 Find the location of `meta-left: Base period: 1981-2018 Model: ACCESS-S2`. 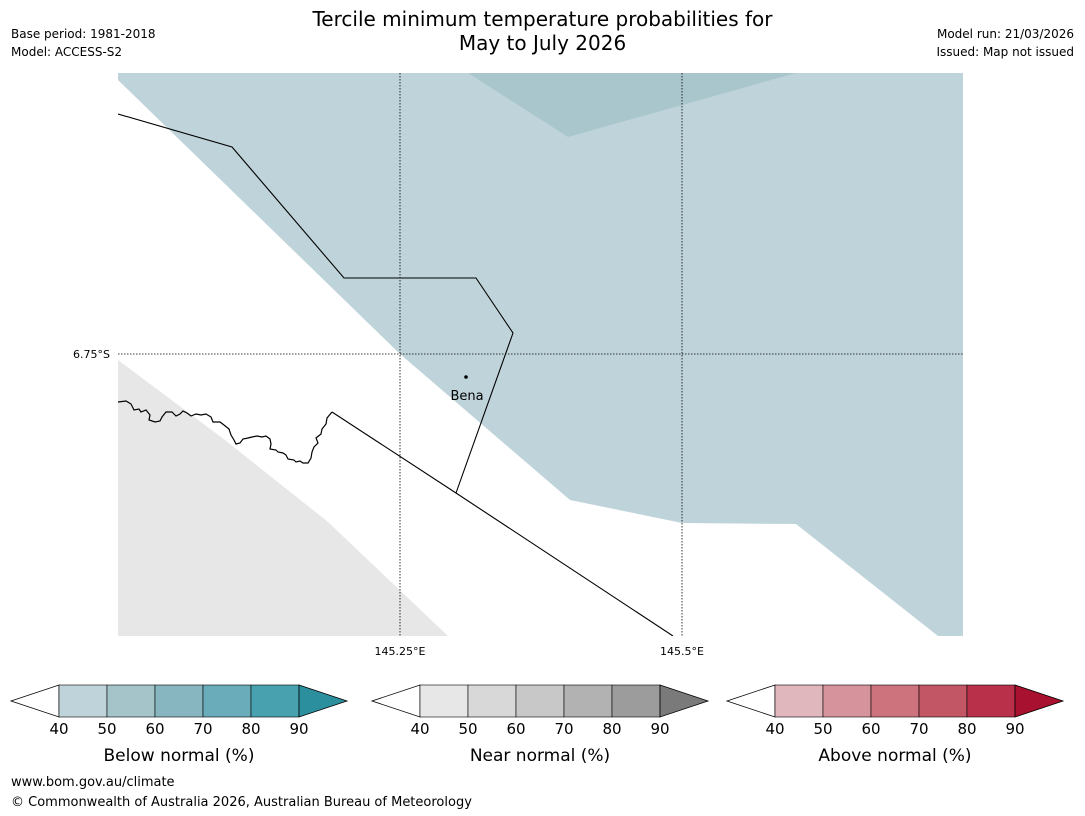

meta-left: Base period: 1981-2018 Model: ACCESS-S2 is located at coordinates (83, 43).